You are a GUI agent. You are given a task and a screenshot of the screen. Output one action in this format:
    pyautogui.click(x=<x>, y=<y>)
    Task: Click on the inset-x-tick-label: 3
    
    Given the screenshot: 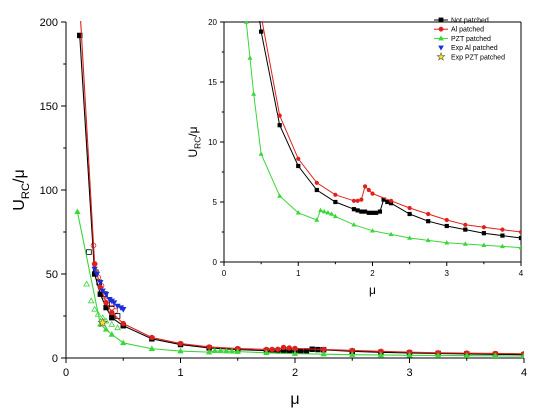 What is the action you would take?
    pyautogui.click(x=447, y=273)
    